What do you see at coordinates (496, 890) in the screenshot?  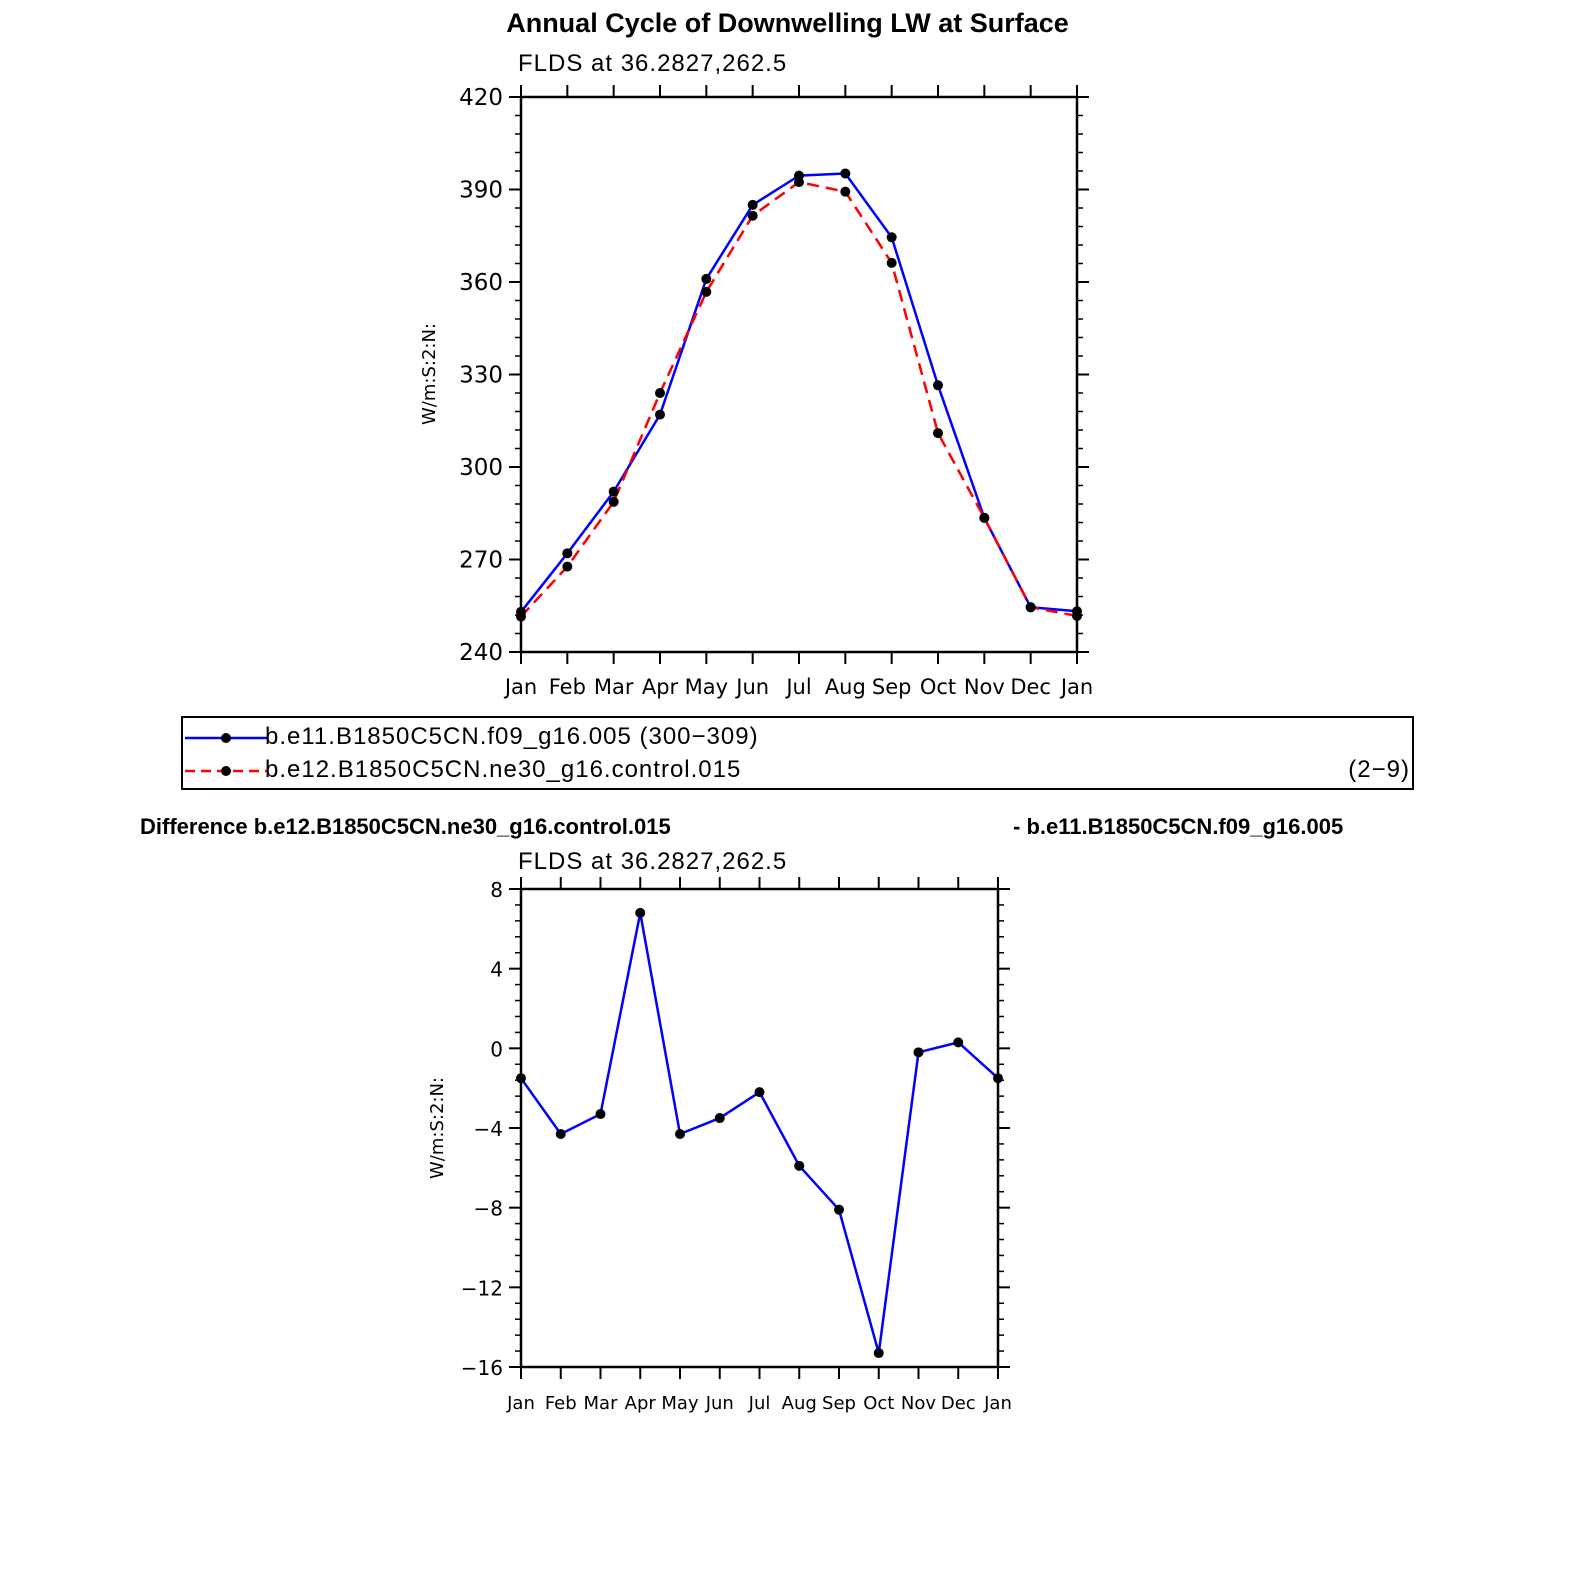 I see `y-tick-label: 8` at bounding box center [496, 890].